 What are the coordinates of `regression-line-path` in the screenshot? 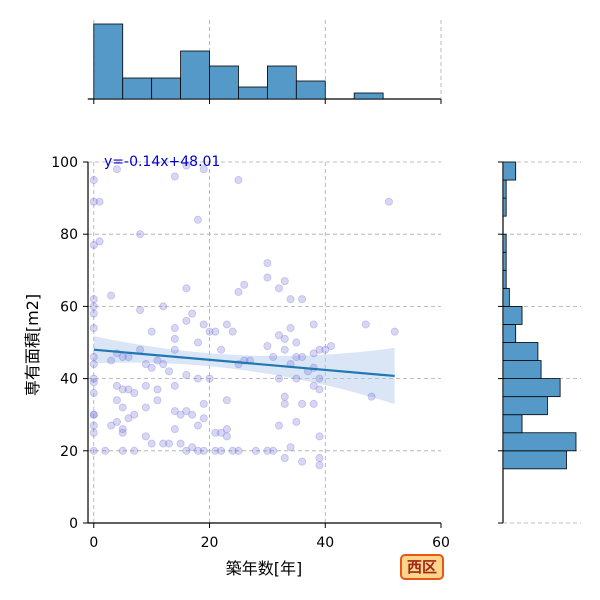 It's located at (244, 363).